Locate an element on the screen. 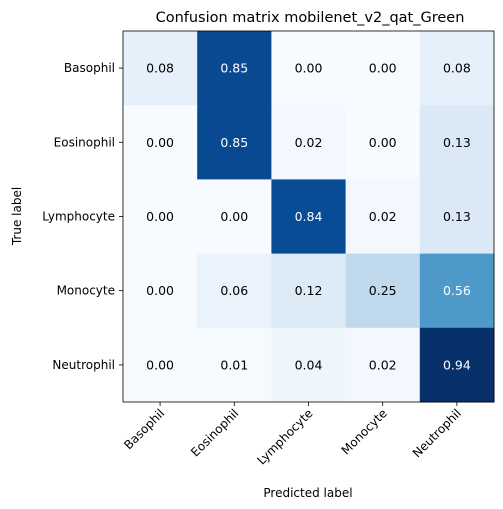 The height and width of the screenshot is (509, 503). cell-value-label: 0.04 is located at coordinates (309, 364).